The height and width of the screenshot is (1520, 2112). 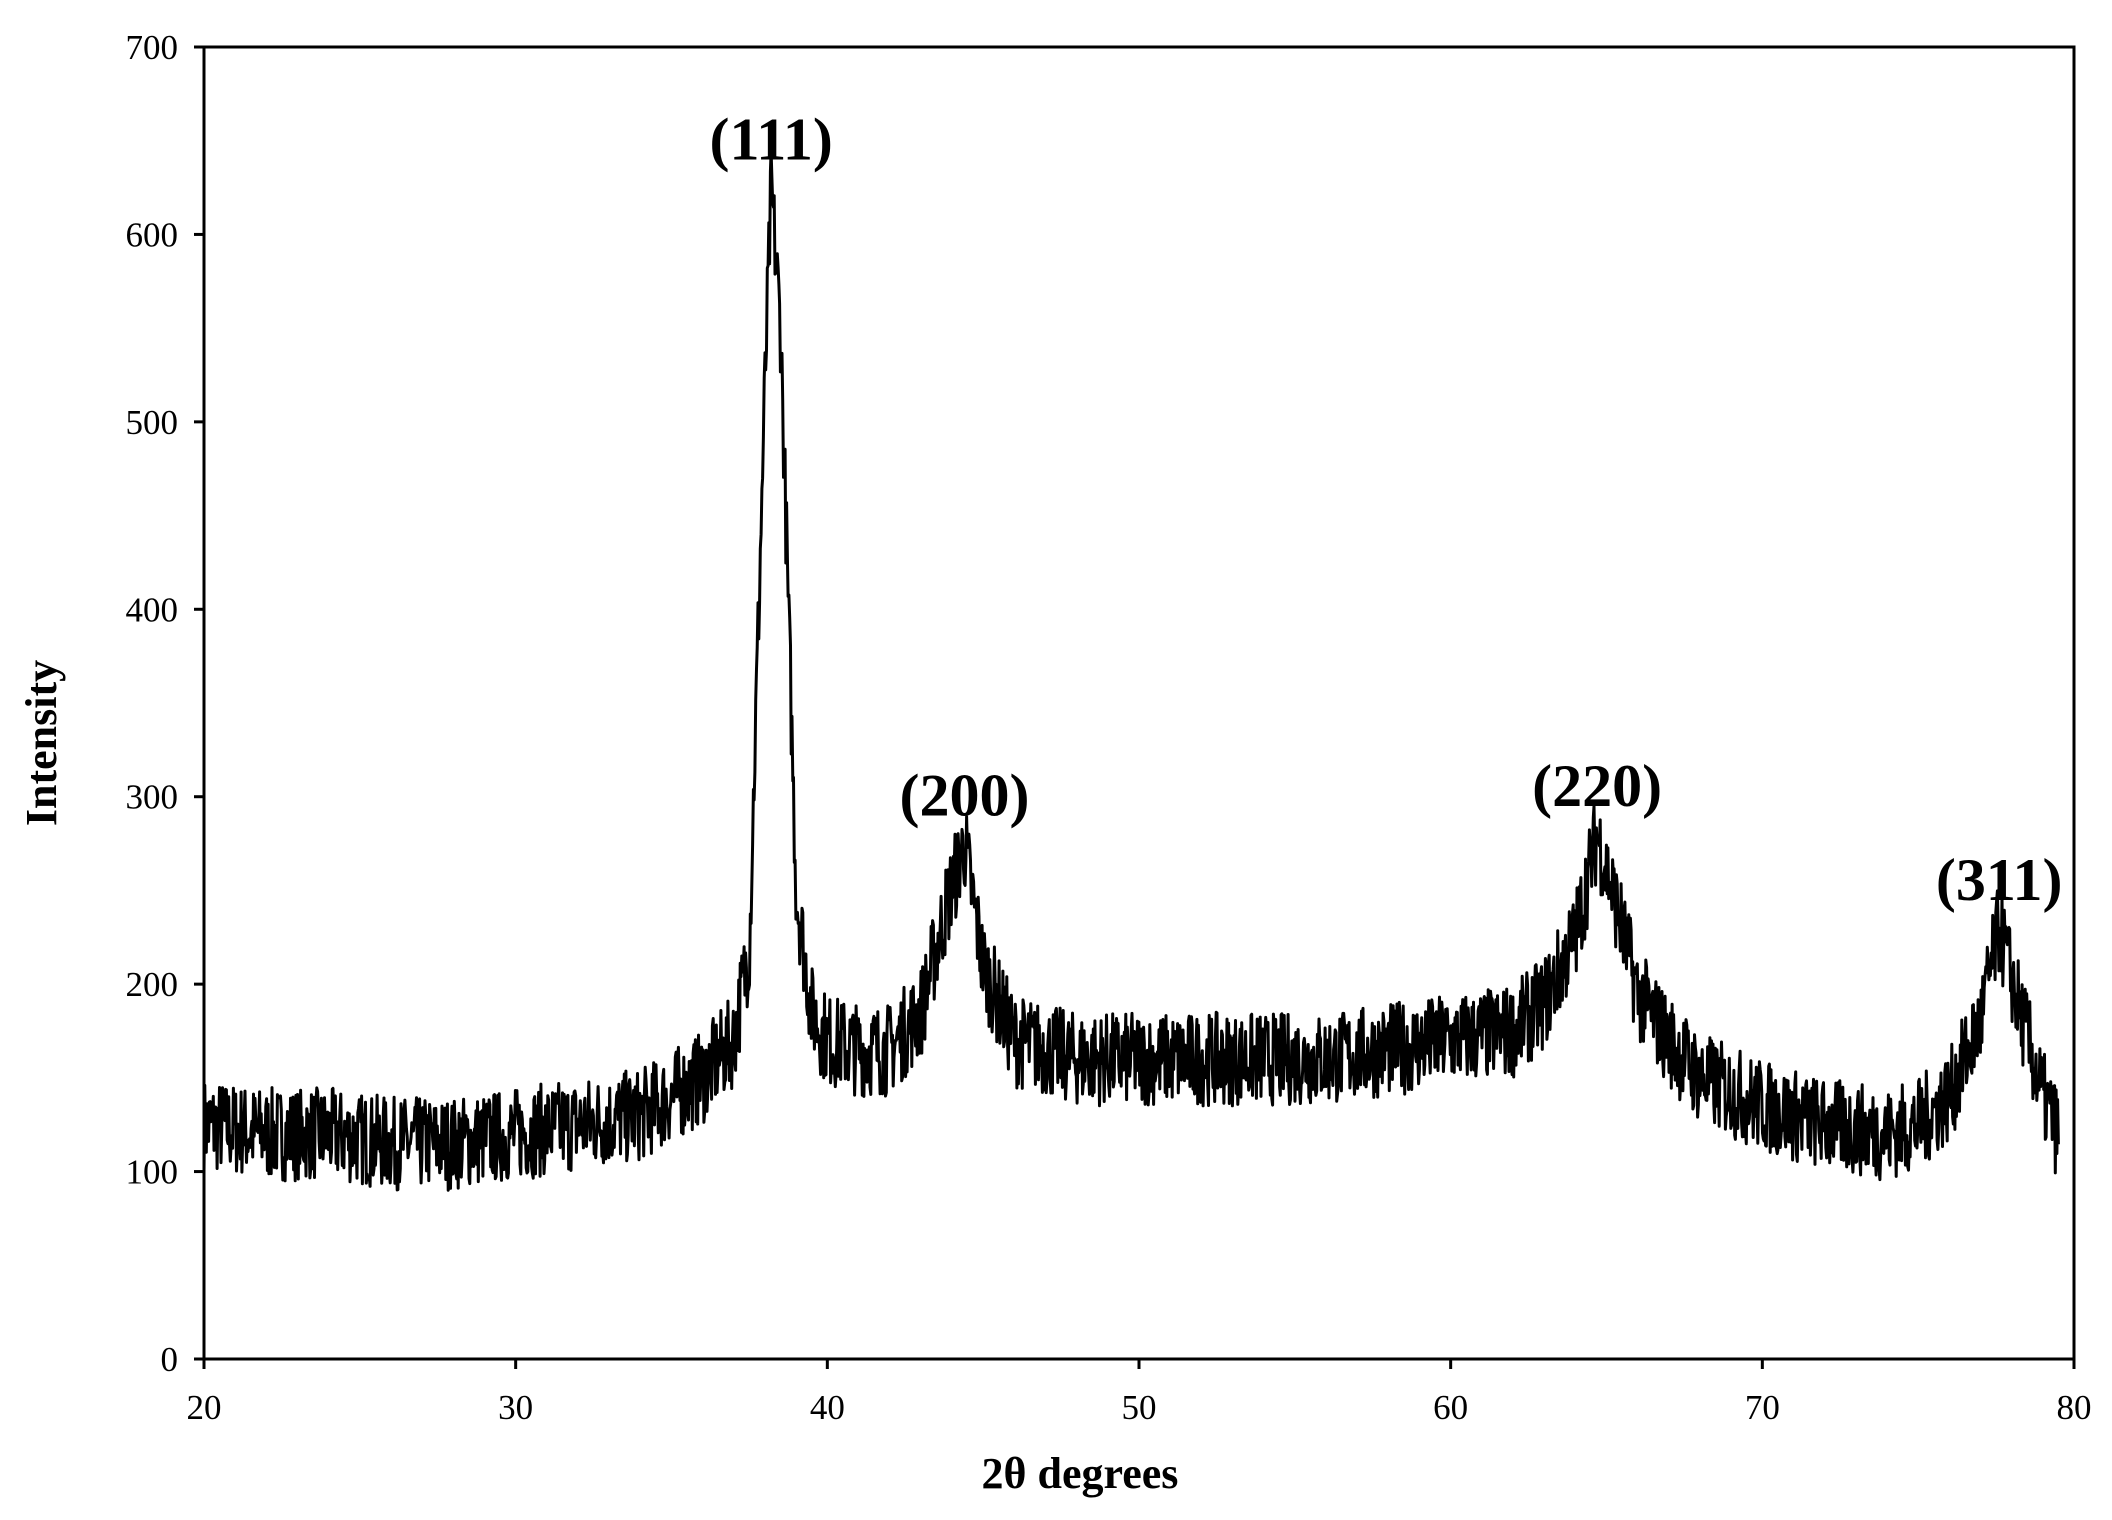 I want to click on peak-label: (200), so click(x=964, y=796).